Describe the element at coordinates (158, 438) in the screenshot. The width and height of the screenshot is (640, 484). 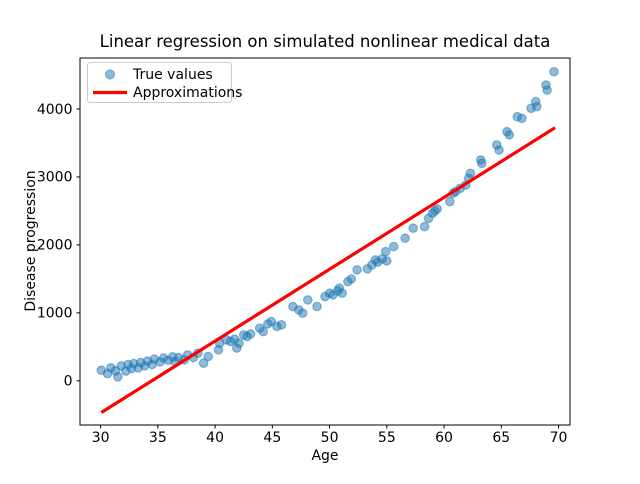
I see `x-tick-label: 35` at that location.